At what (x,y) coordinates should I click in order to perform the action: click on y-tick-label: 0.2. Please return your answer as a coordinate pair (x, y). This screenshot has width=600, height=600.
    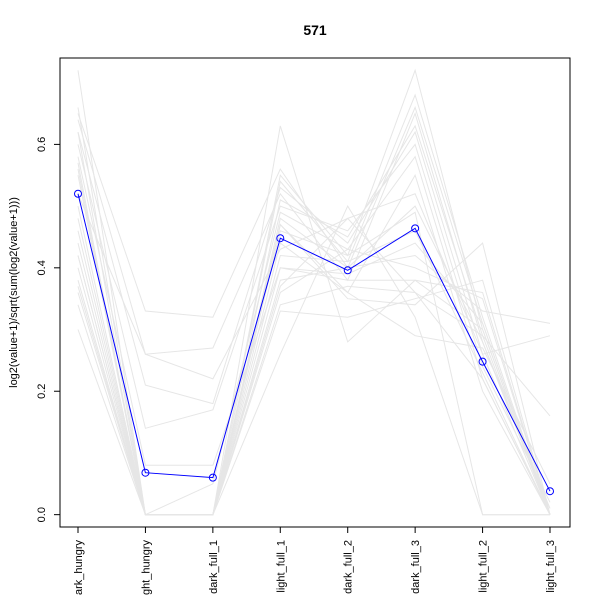
    Looking at the image, I should click on (42, 391).